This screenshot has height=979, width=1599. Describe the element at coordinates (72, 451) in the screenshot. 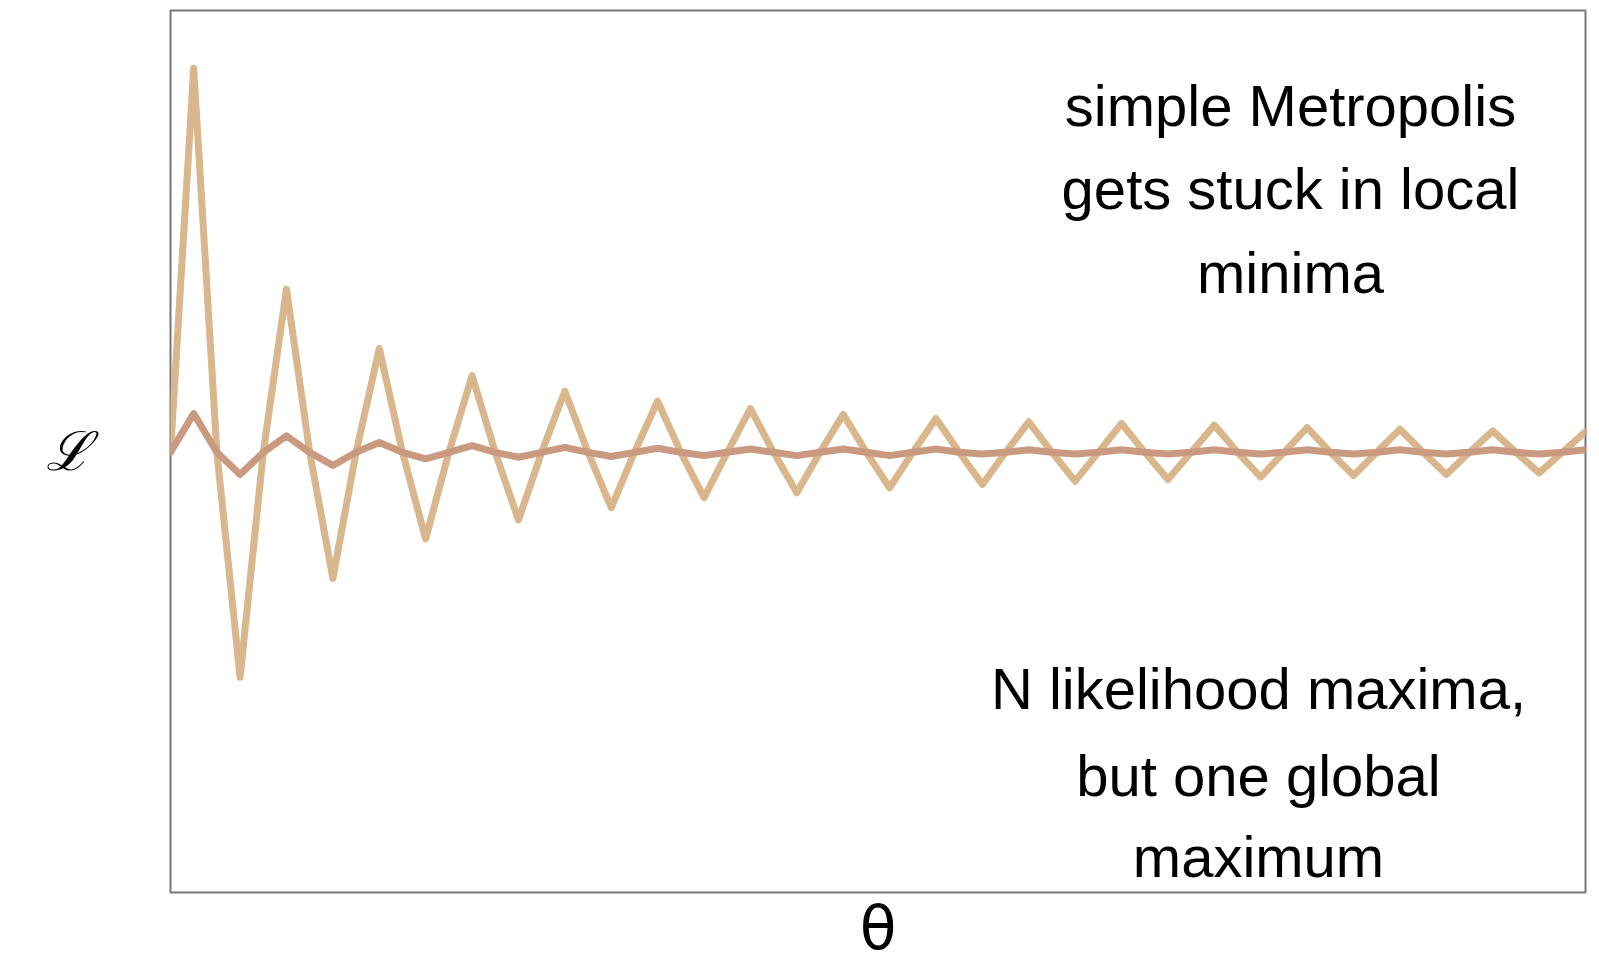

I see `y-axis-title: ℒ` at that location.